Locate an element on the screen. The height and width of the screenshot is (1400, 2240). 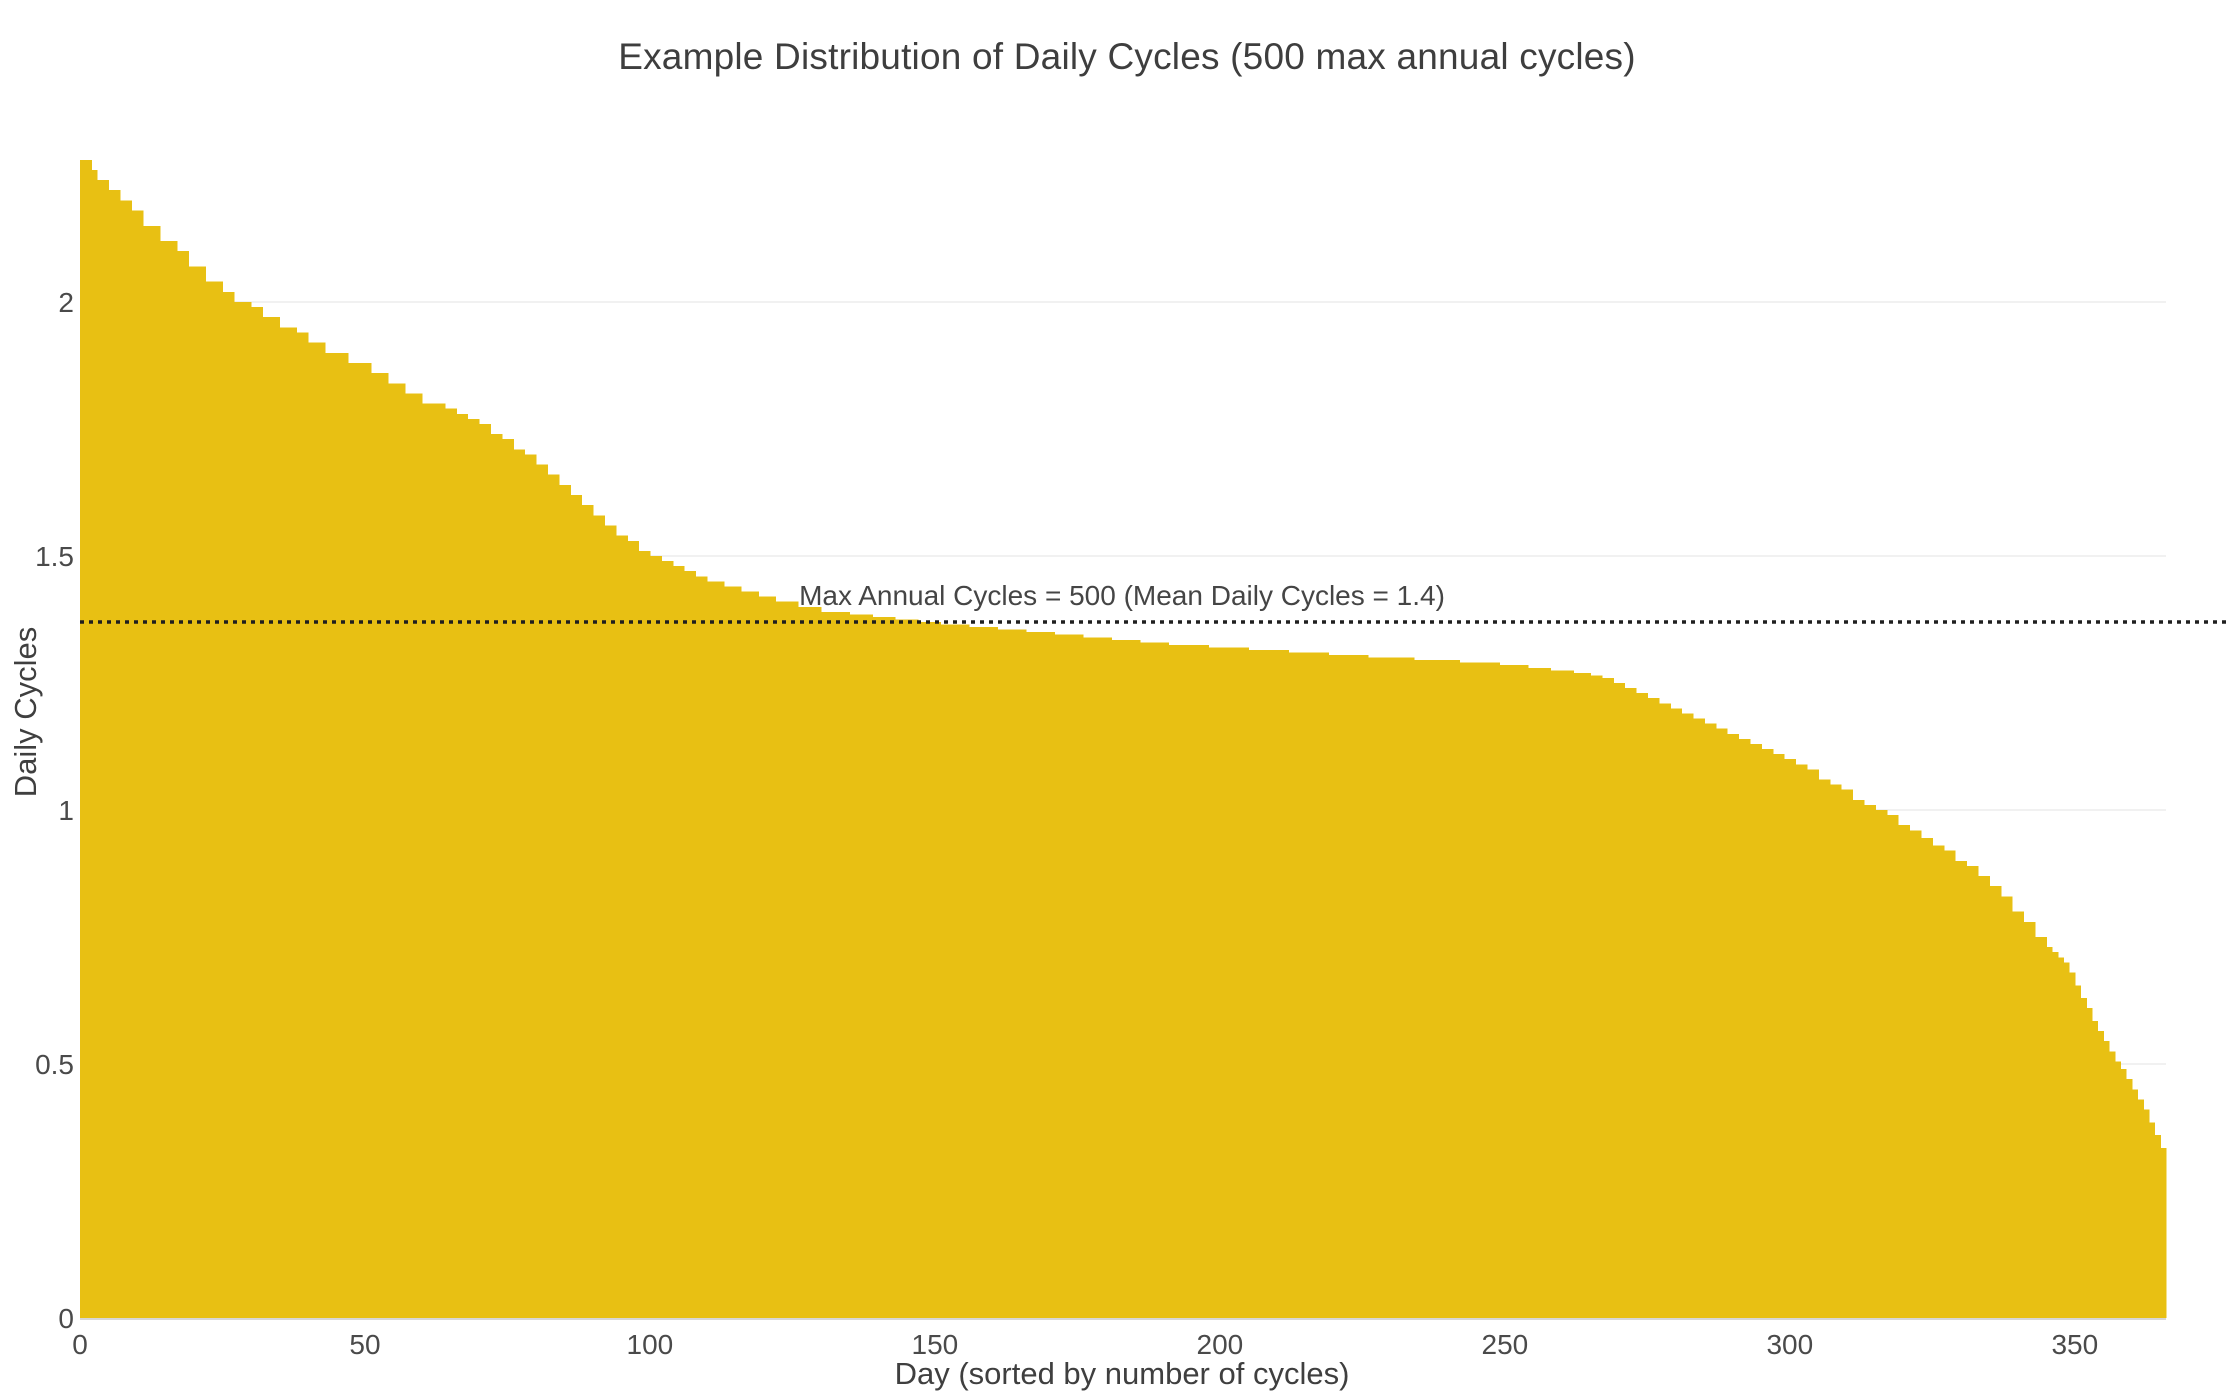
x-tick-label: 50 is located at coordinates (364, 1344).